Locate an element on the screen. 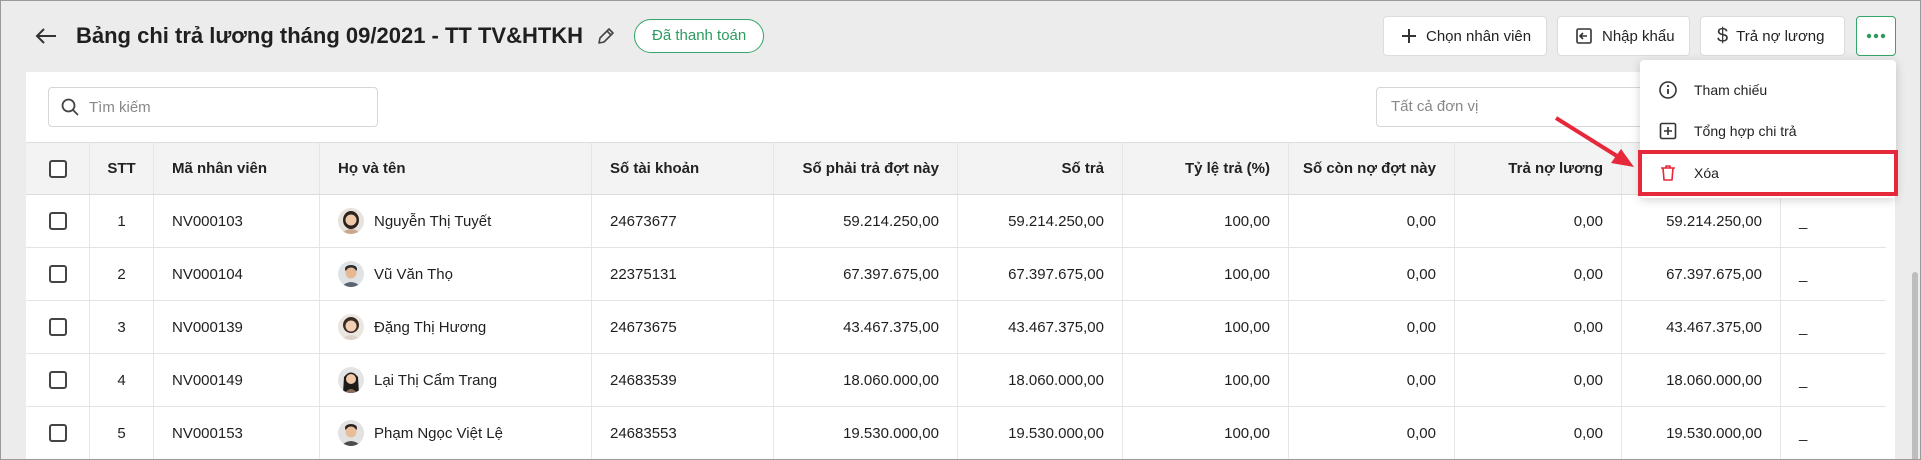 The width and height of the screenshot is (1921, 460). employee-name-cell: Vũ Văn Thọ is located at coordinates (456, 274).